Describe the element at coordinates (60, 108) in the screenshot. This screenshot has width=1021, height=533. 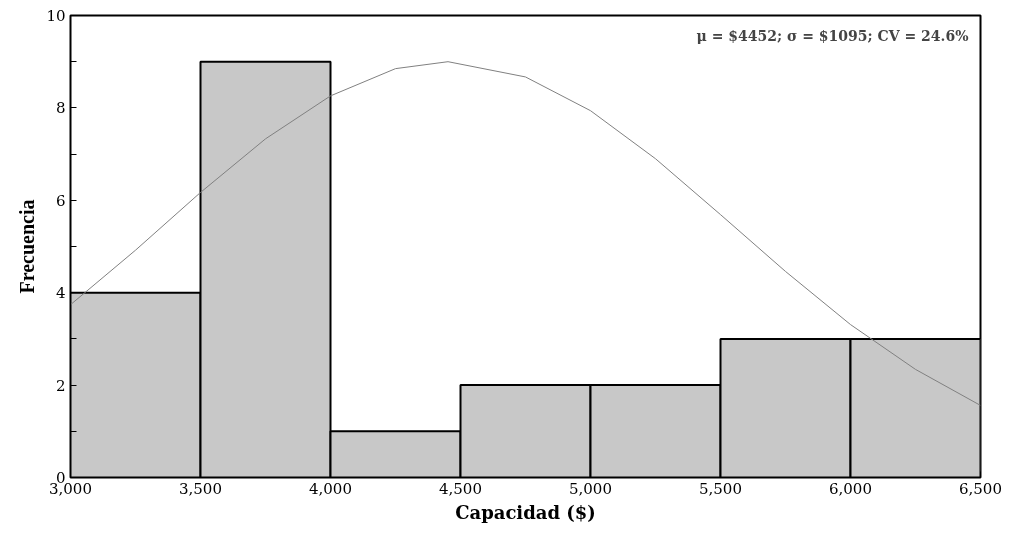
I see `y-tick-label: 8` at that location.